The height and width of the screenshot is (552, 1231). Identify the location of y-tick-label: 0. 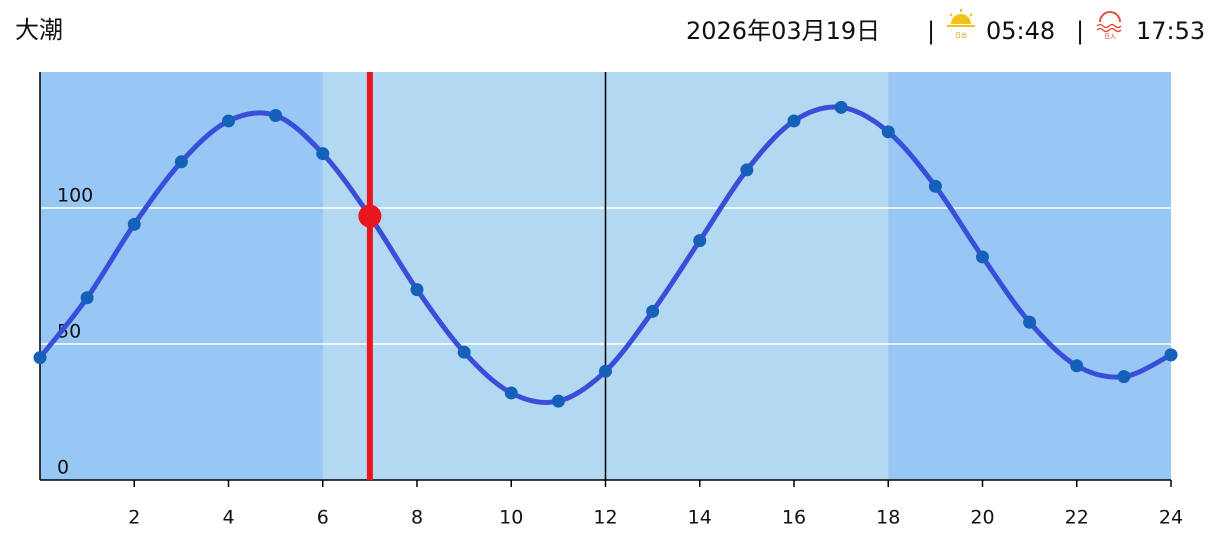
(63, 468).